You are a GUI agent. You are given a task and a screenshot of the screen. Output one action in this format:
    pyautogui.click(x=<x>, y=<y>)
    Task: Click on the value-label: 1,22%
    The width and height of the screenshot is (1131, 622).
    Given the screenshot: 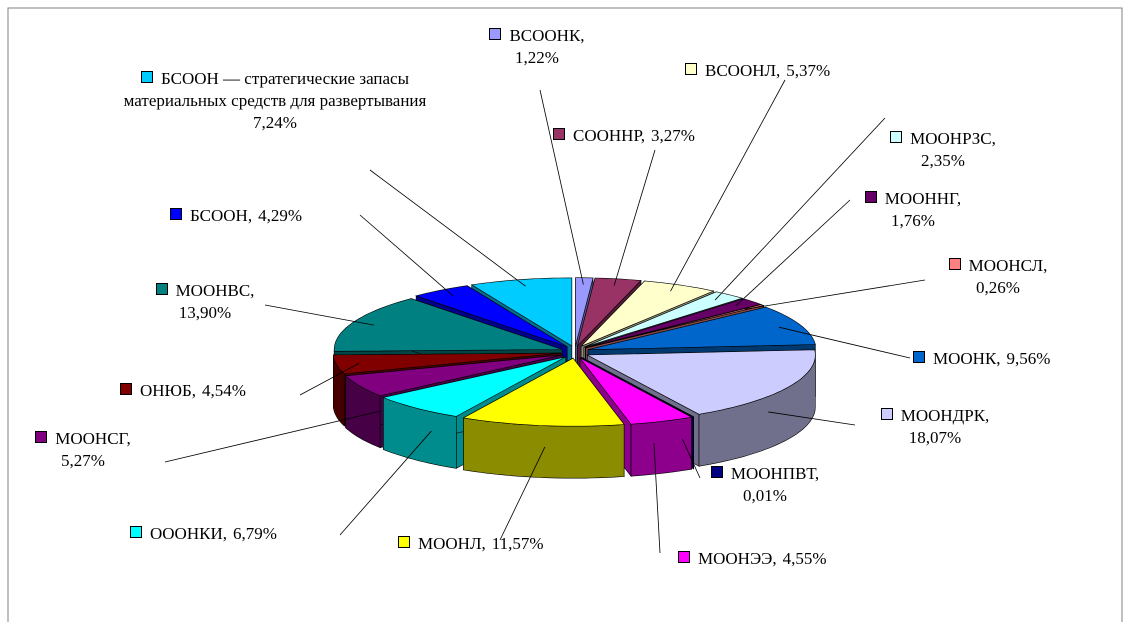 What is the action you would take?
    pyautogui.click(x=537, y=57)
    